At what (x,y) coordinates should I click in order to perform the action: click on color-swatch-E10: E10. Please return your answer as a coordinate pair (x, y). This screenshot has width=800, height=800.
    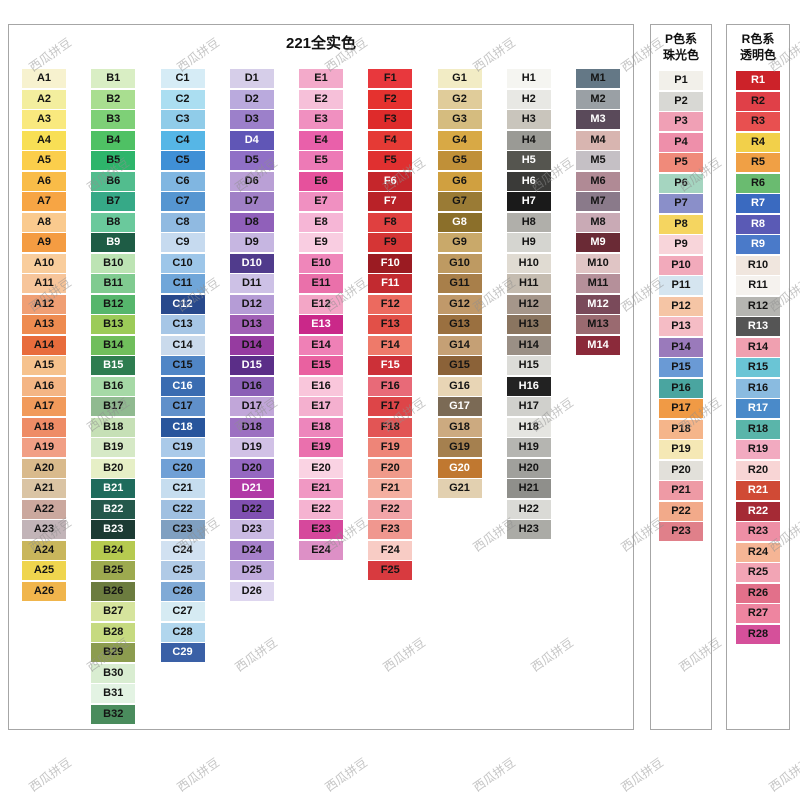
    Looking at the image, I should click on (321, 263).